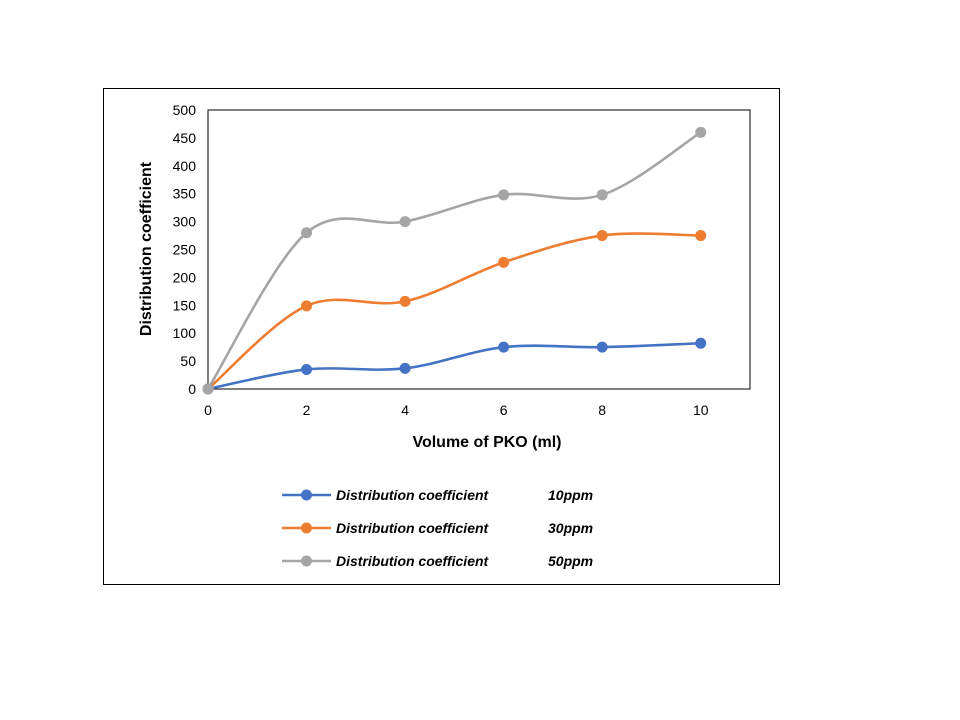 The image size is (960, 720). I want to click on y-tick-label: 100, so click(185, 333).